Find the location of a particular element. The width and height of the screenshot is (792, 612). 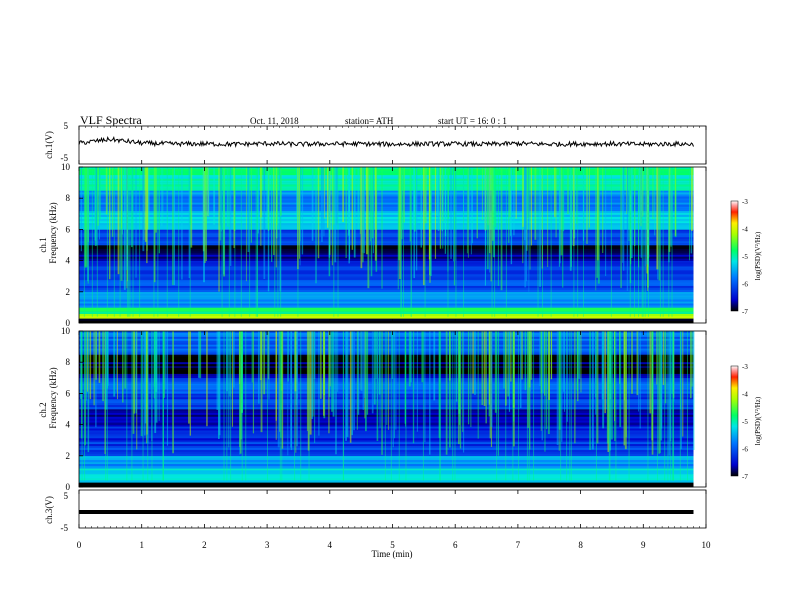

x-tick-label: 7 is located at coordinates (518, 545).